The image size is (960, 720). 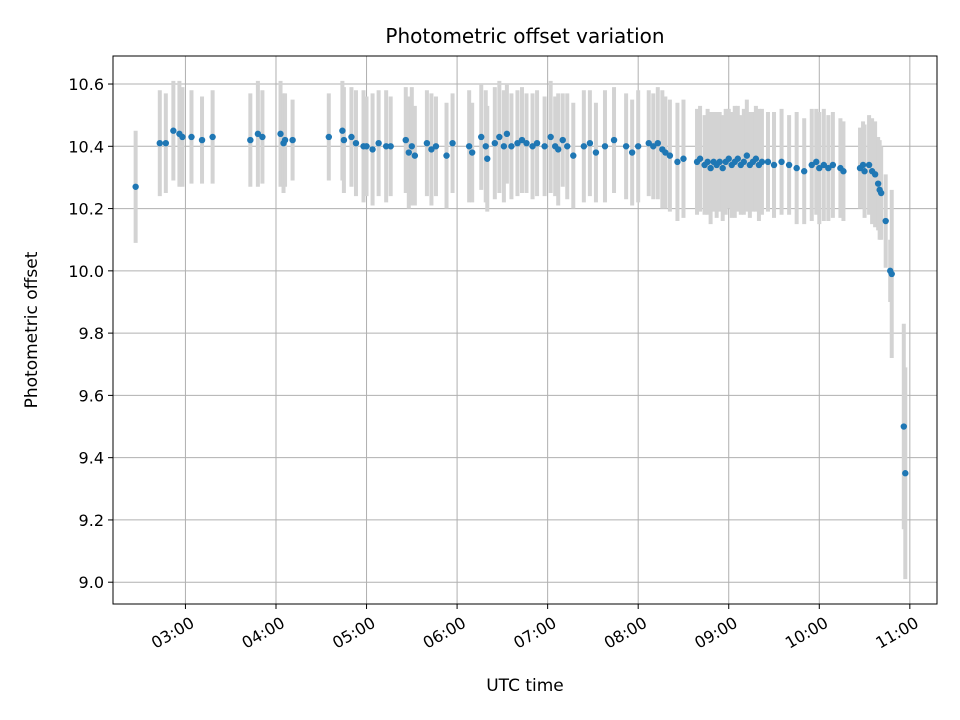 I want to click on y-tick-label: 10.4, so click(x=86, y=146).